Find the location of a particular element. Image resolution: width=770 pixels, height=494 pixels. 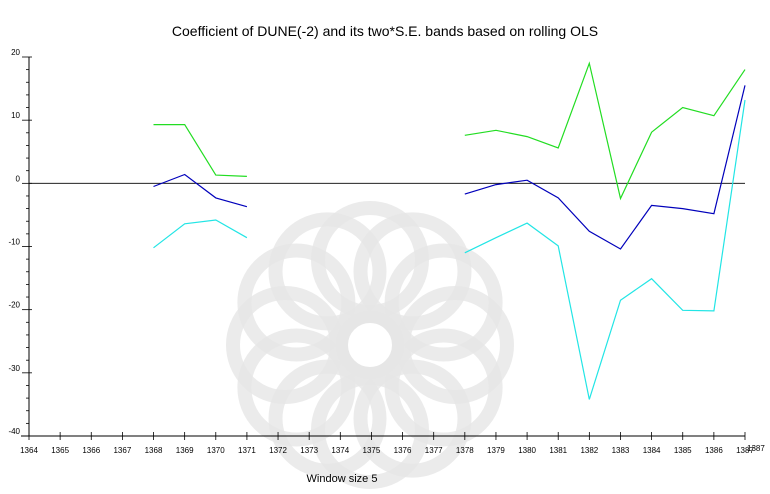

x-tick-label: 1373 is located at coordinates (309, 450).